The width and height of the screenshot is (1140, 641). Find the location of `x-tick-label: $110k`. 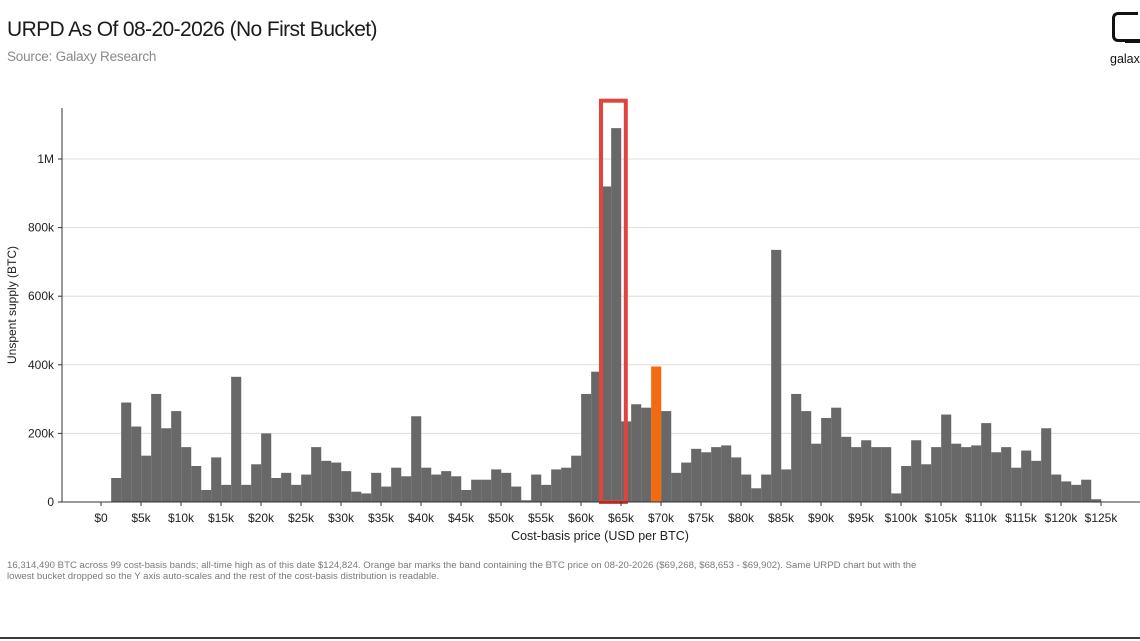

x-tick-label: $110k is located at coordinates (981, 518).